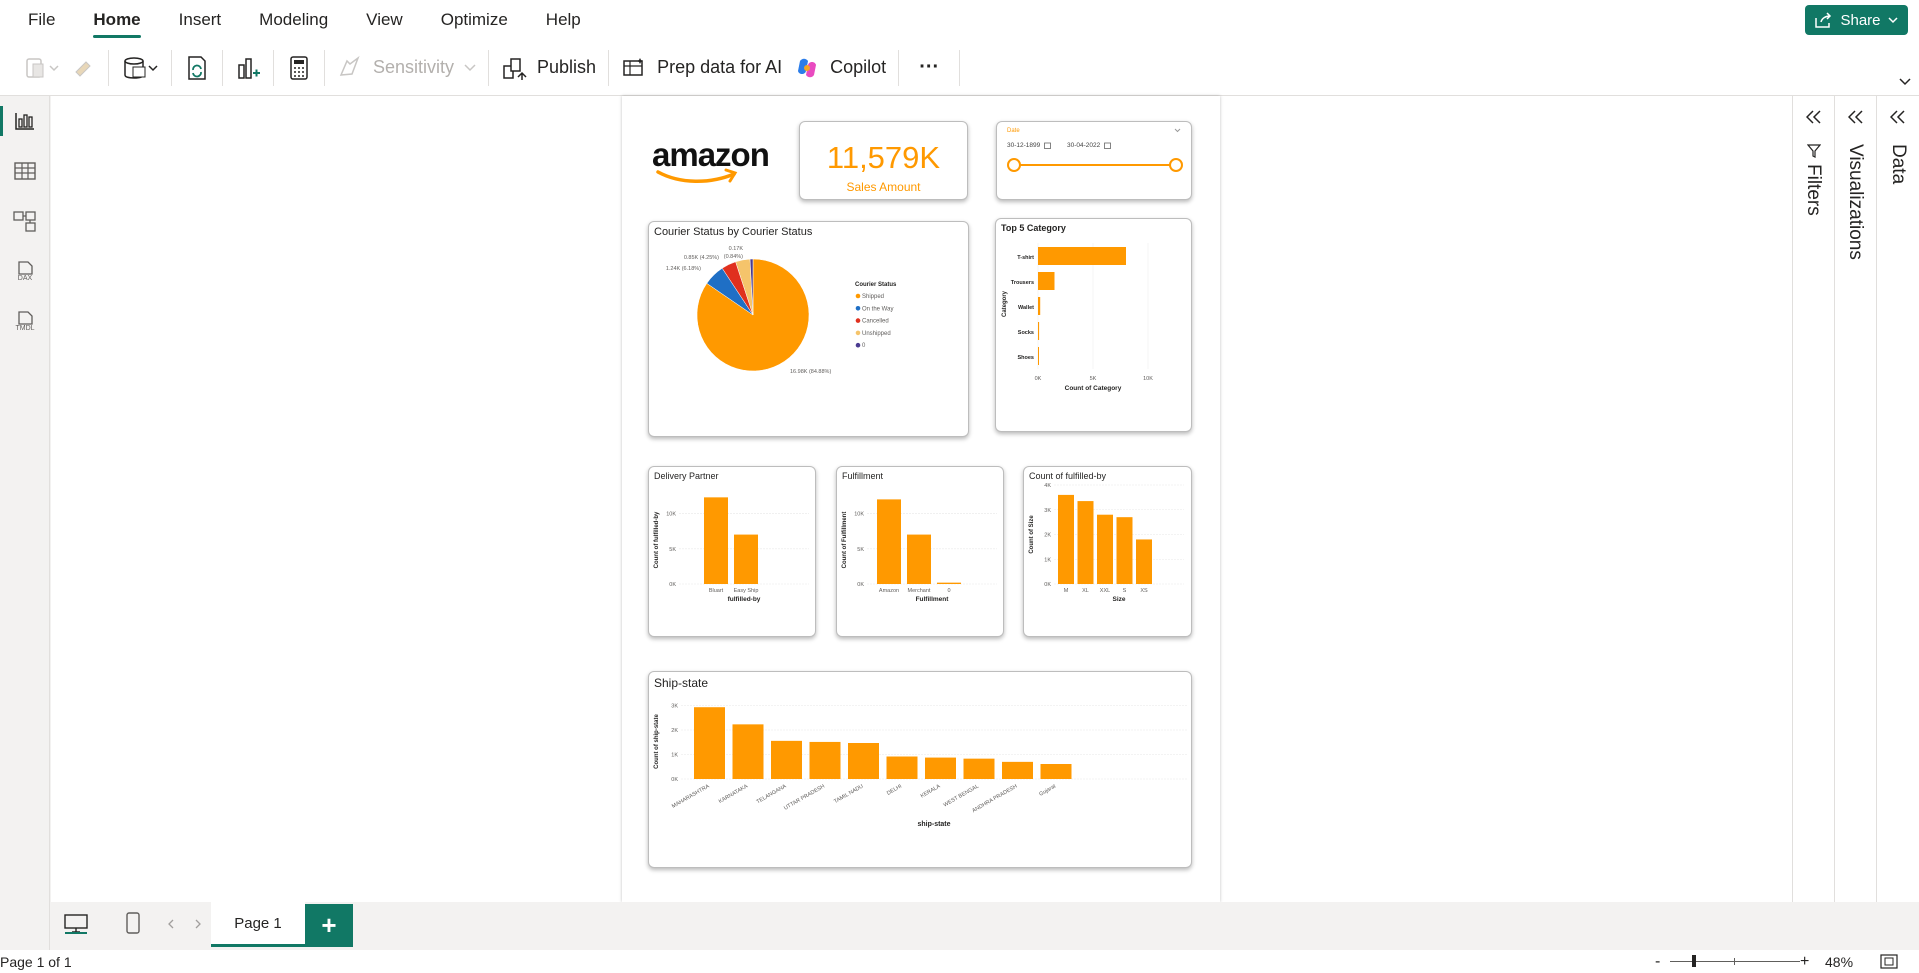 The width and height of the screenshot is (1919, 973). I want to click on calculator-icon, so click(299, 67).